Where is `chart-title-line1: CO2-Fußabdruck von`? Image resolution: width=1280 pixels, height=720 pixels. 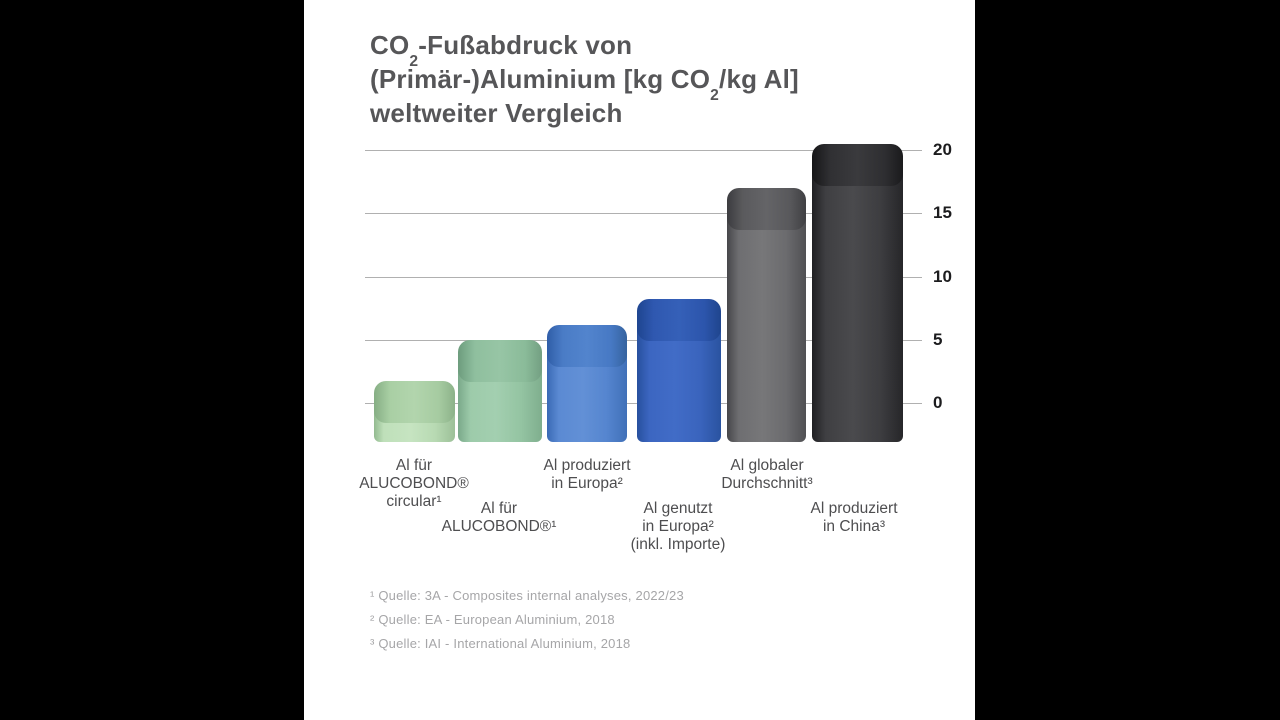
chart-title-line1: CO2-Fußabdruck von is located at coordinates (501, 50).